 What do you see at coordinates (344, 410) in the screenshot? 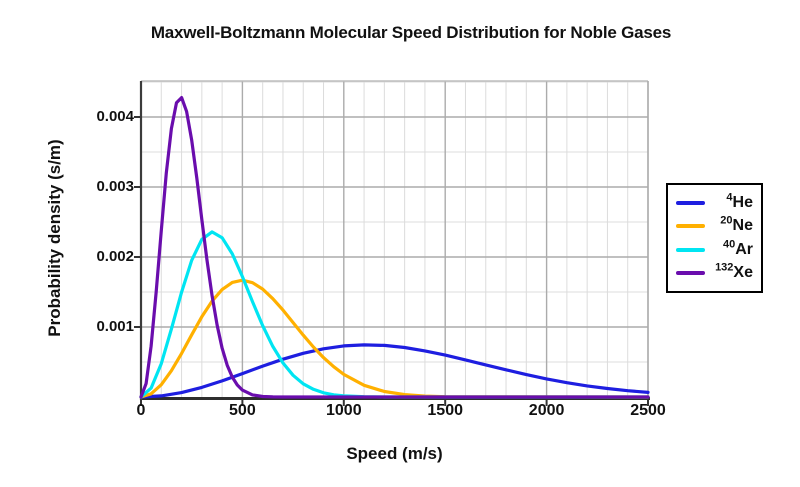
I see `x-tick-label-1000: 1000` at bounding box center [344, 410].